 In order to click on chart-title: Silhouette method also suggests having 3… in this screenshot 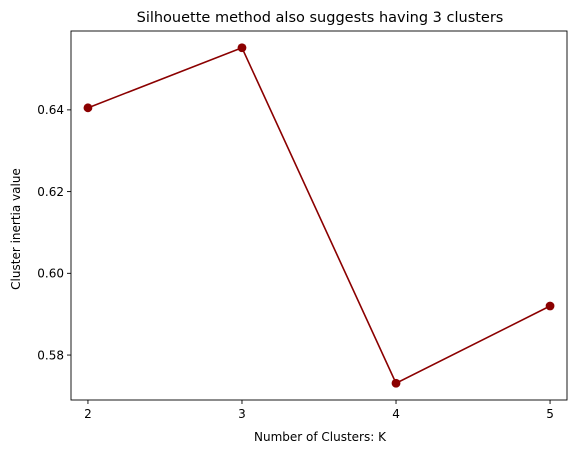, I will do `click(320, 18)`.